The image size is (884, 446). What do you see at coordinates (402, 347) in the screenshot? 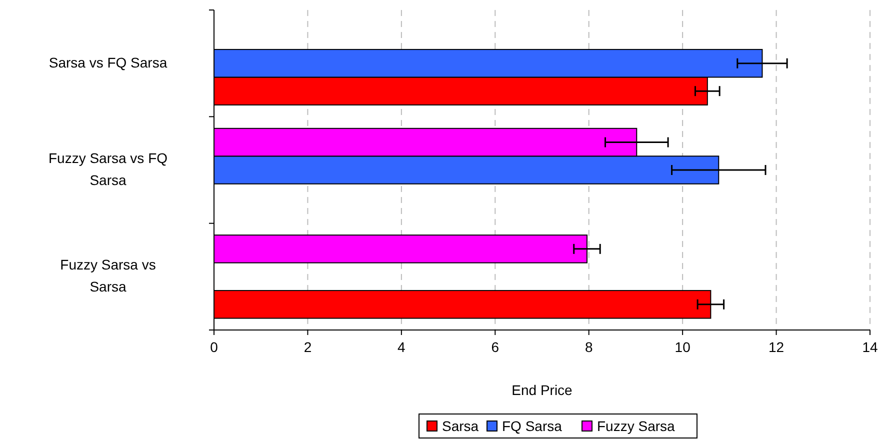
I see `x-tick-label: 4` at bounding box center [402, 347].